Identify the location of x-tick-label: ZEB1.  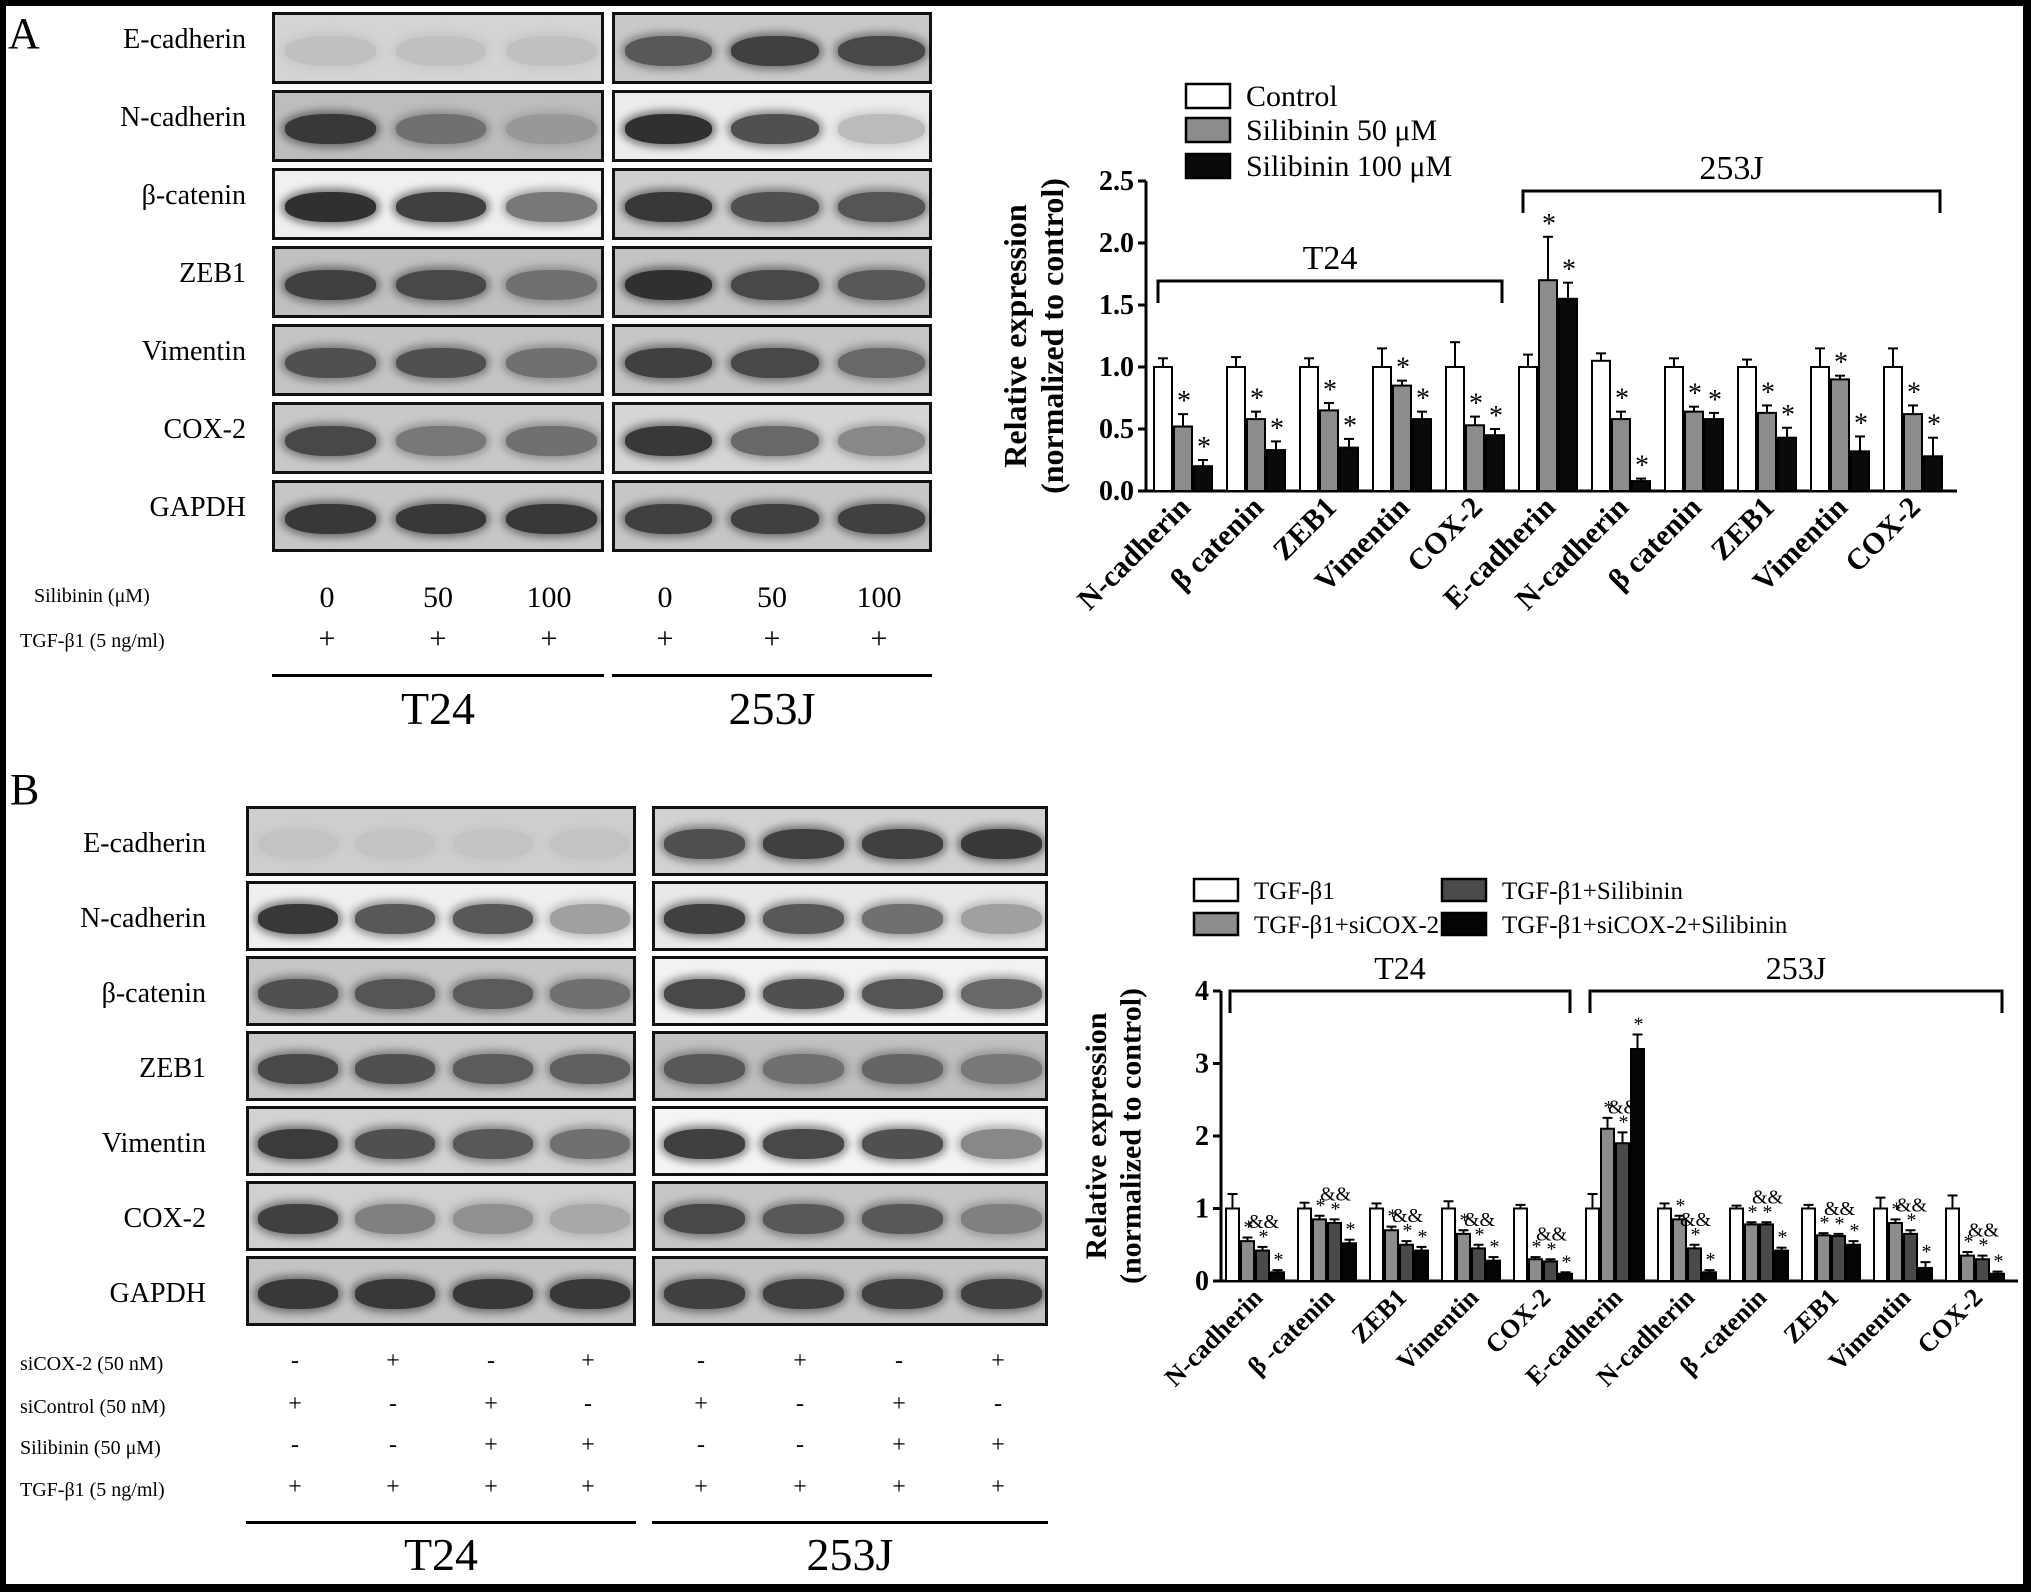
(1379, 1316).